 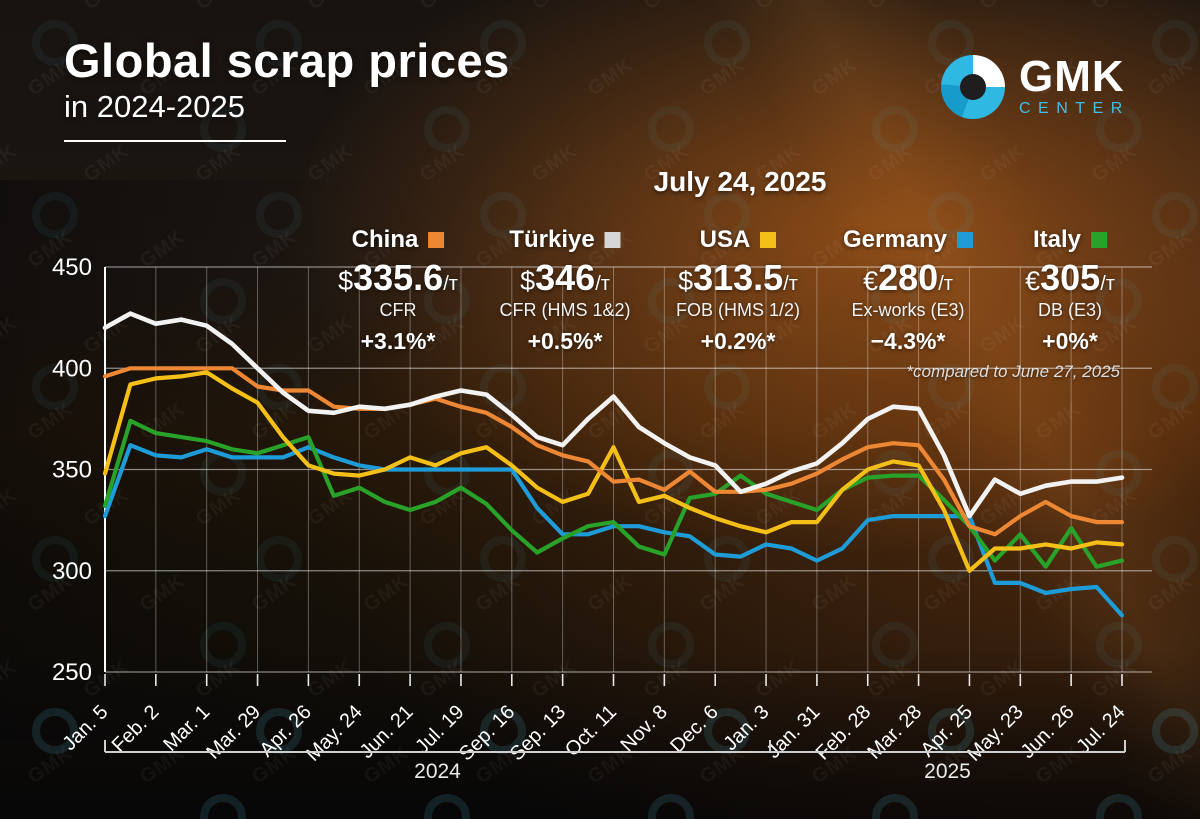 I want to click on legend-name-row: Italy, so click(x=1070, y=240).